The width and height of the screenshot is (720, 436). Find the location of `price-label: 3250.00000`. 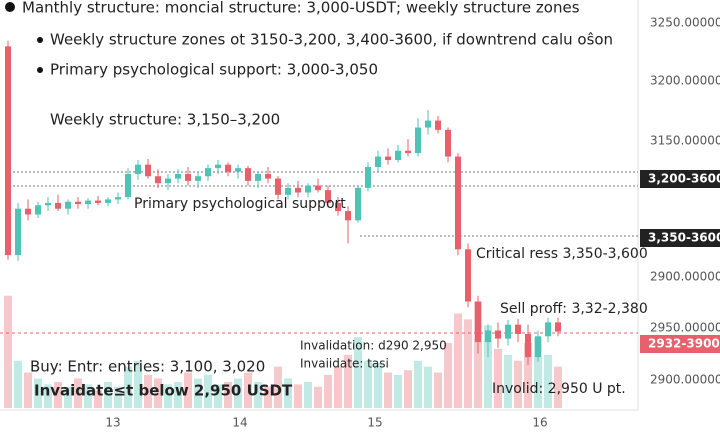

price-label: 3250.00000 is located at coordinates (685, 23).